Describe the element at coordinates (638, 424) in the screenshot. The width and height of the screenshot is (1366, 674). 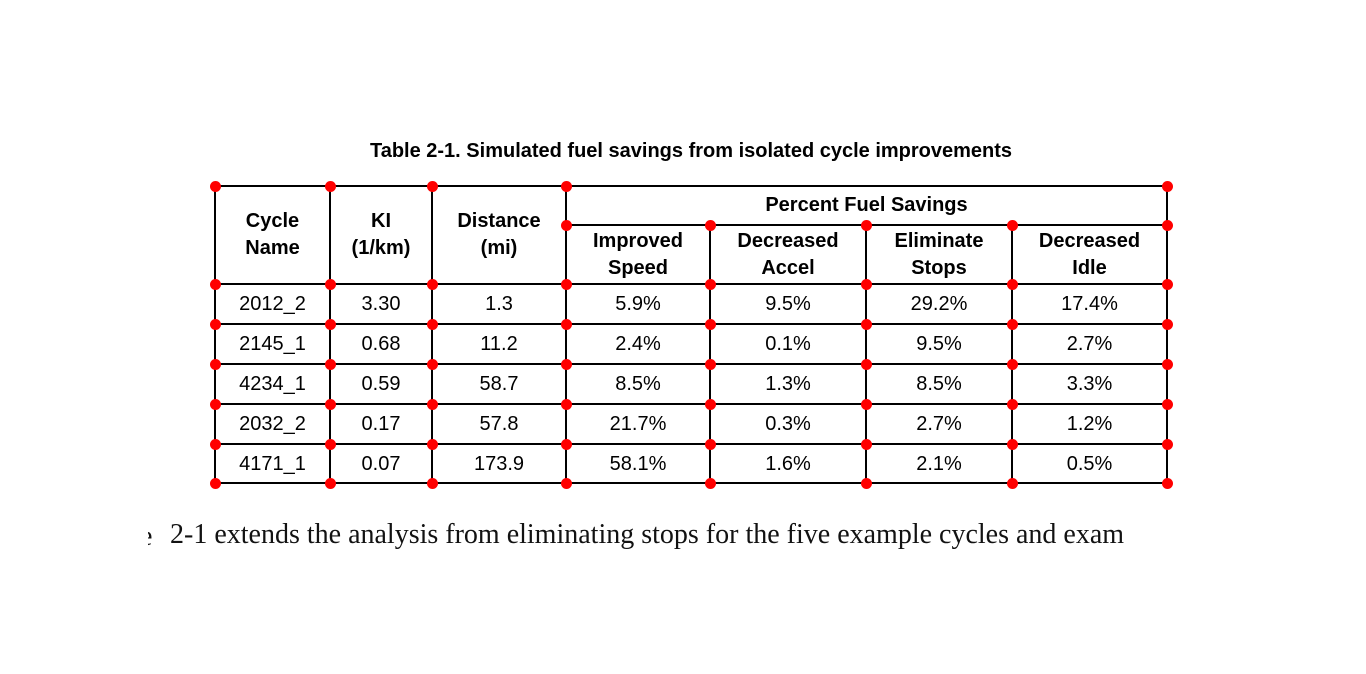
I see `cell-row4-improved-speed: 21.7%` at that location.